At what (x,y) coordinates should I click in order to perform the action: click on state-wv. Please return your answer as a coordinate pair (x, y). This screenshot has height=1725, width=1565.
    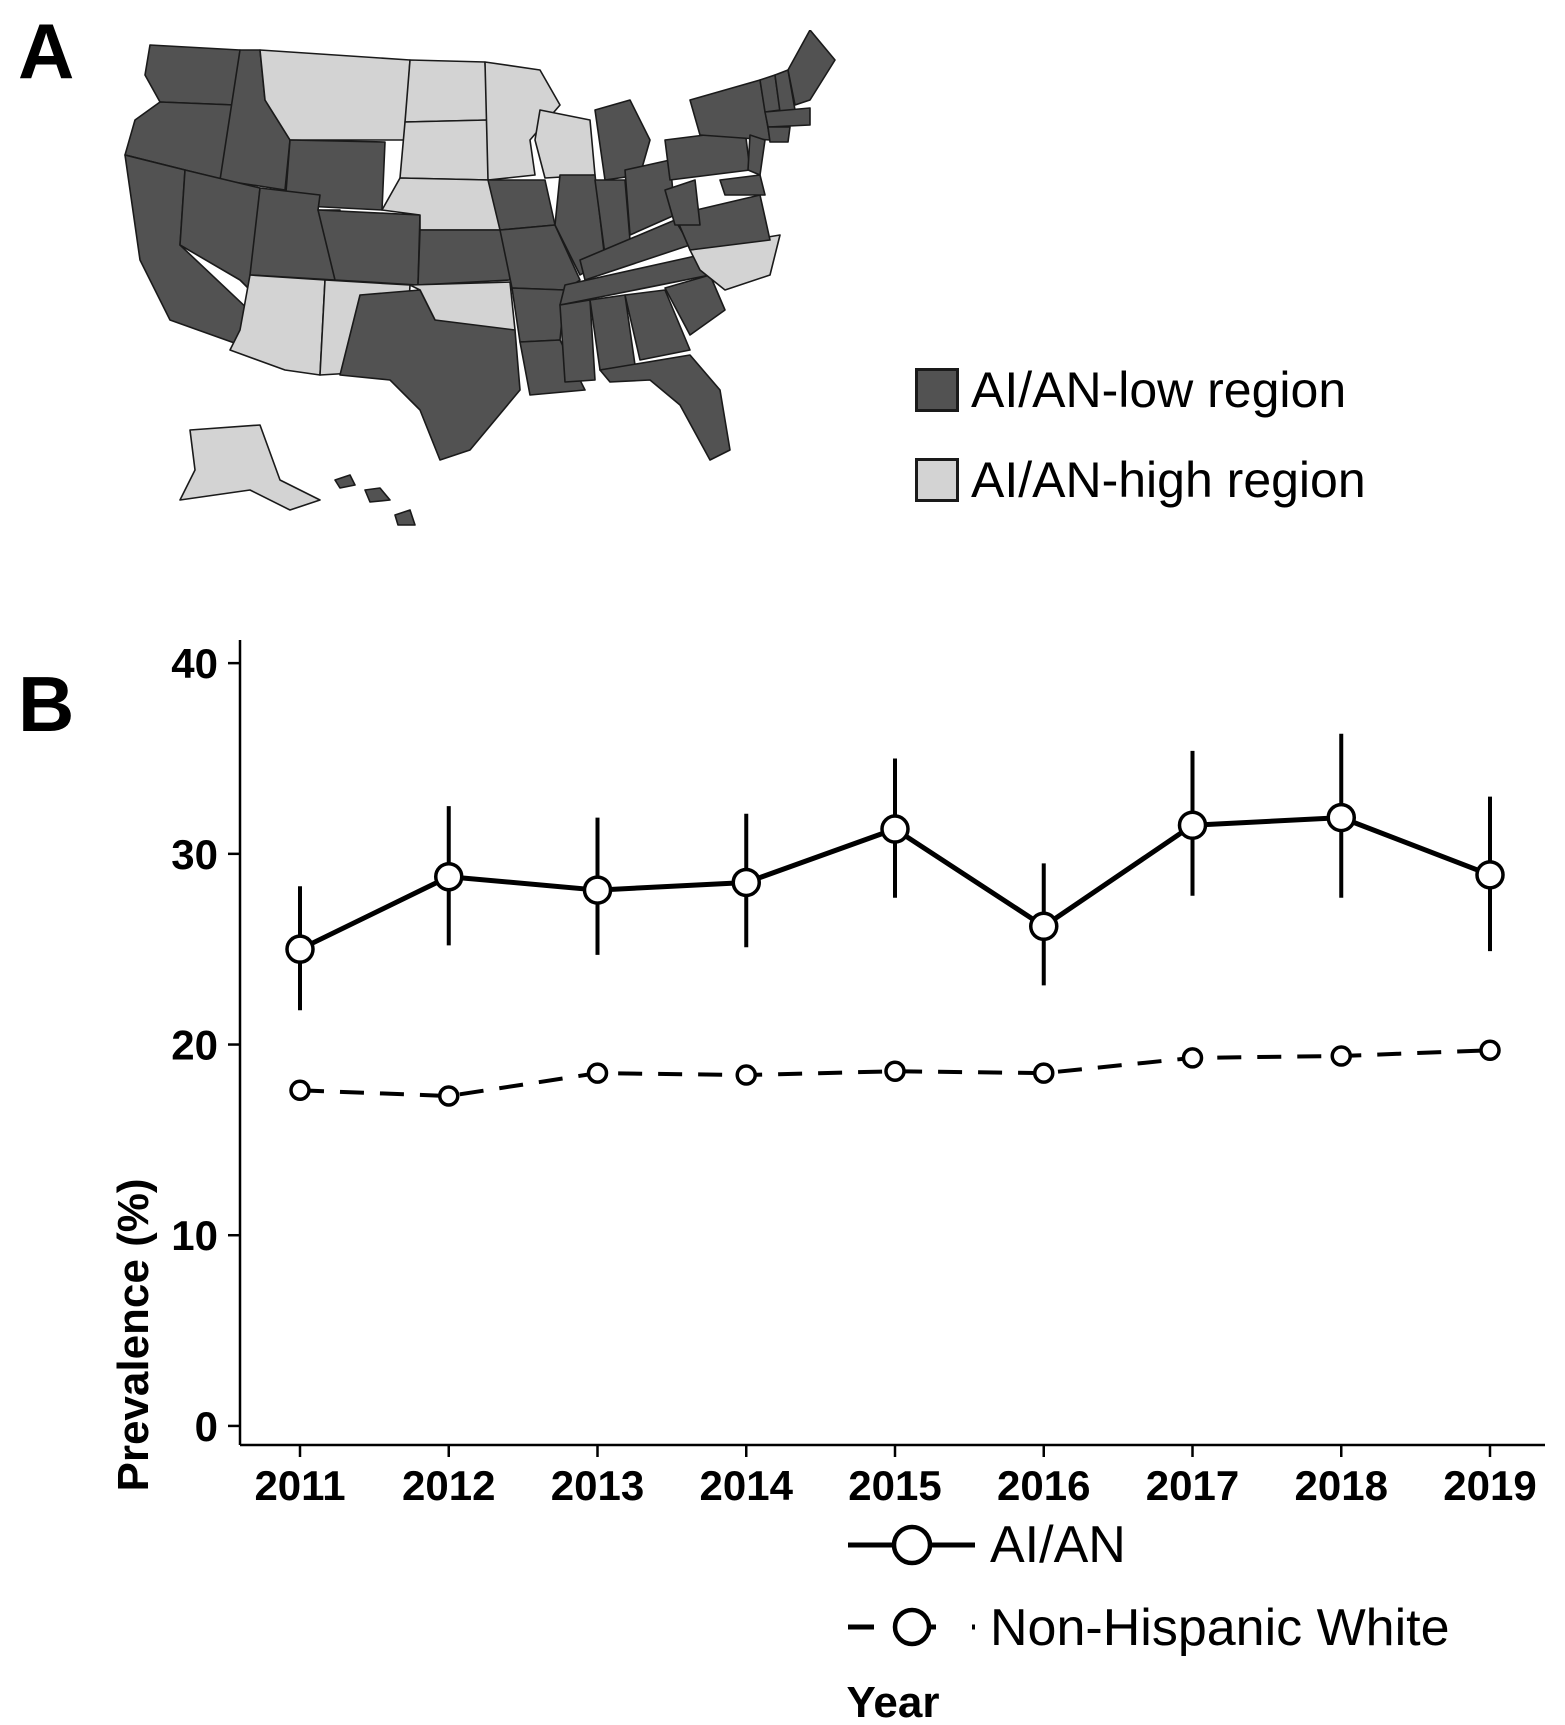
    Looking at the image, I should click on (682, 202).